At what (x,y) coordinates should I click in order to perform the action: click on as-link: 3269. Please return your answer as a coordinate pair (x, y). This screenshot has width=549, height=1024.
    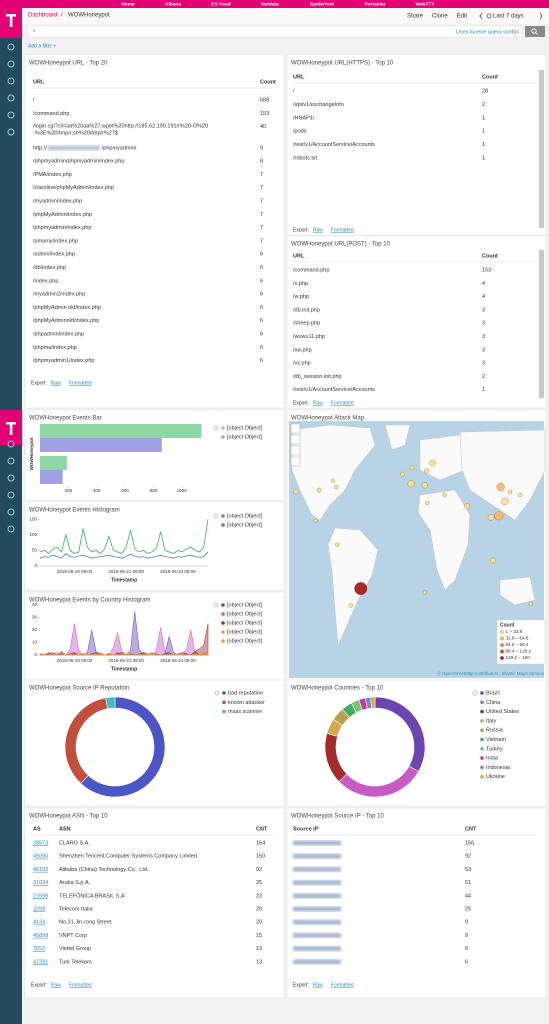
    Looking at the image, I should click on (39, 909).